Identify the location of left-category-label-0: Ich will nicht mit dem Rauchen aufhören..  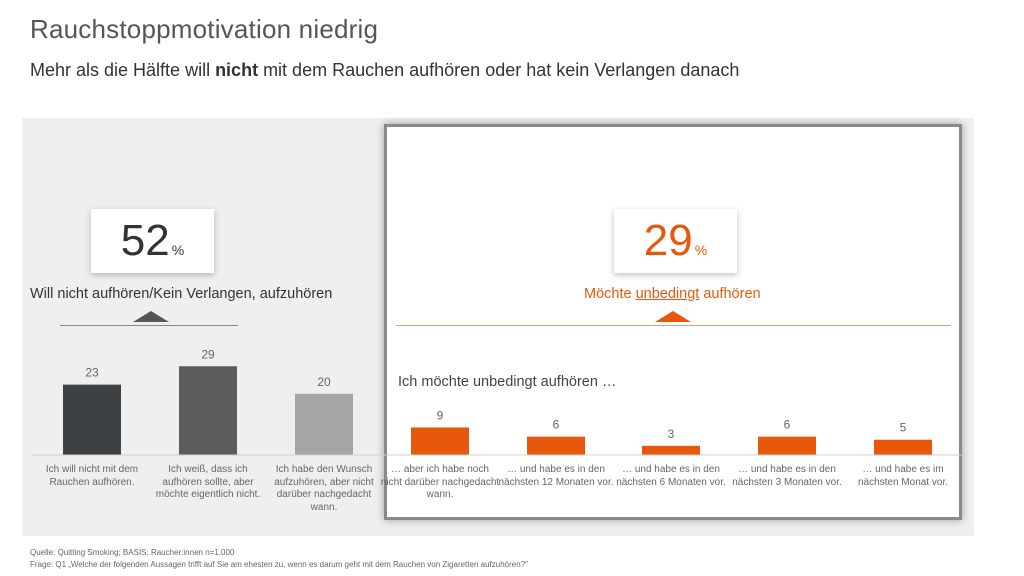
(92, 476).